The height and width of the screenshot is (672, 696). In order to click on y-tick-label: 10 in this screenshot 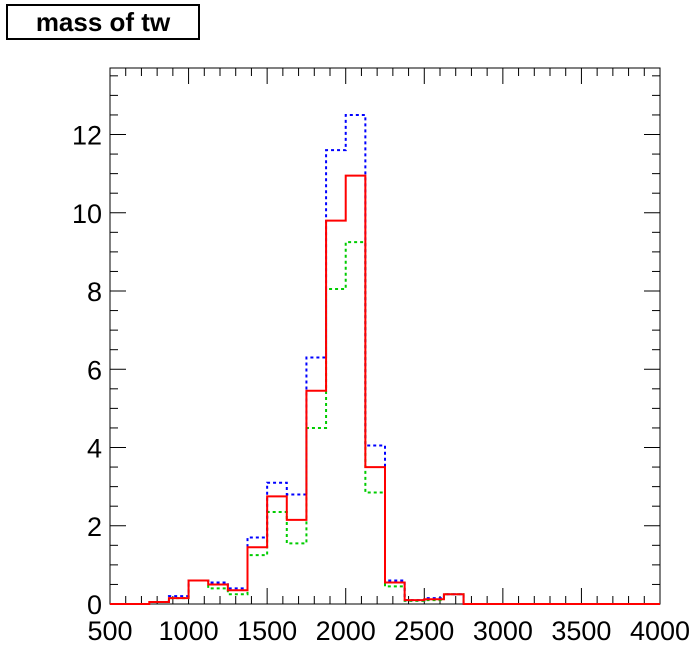, I will do `click(87, 214)`.